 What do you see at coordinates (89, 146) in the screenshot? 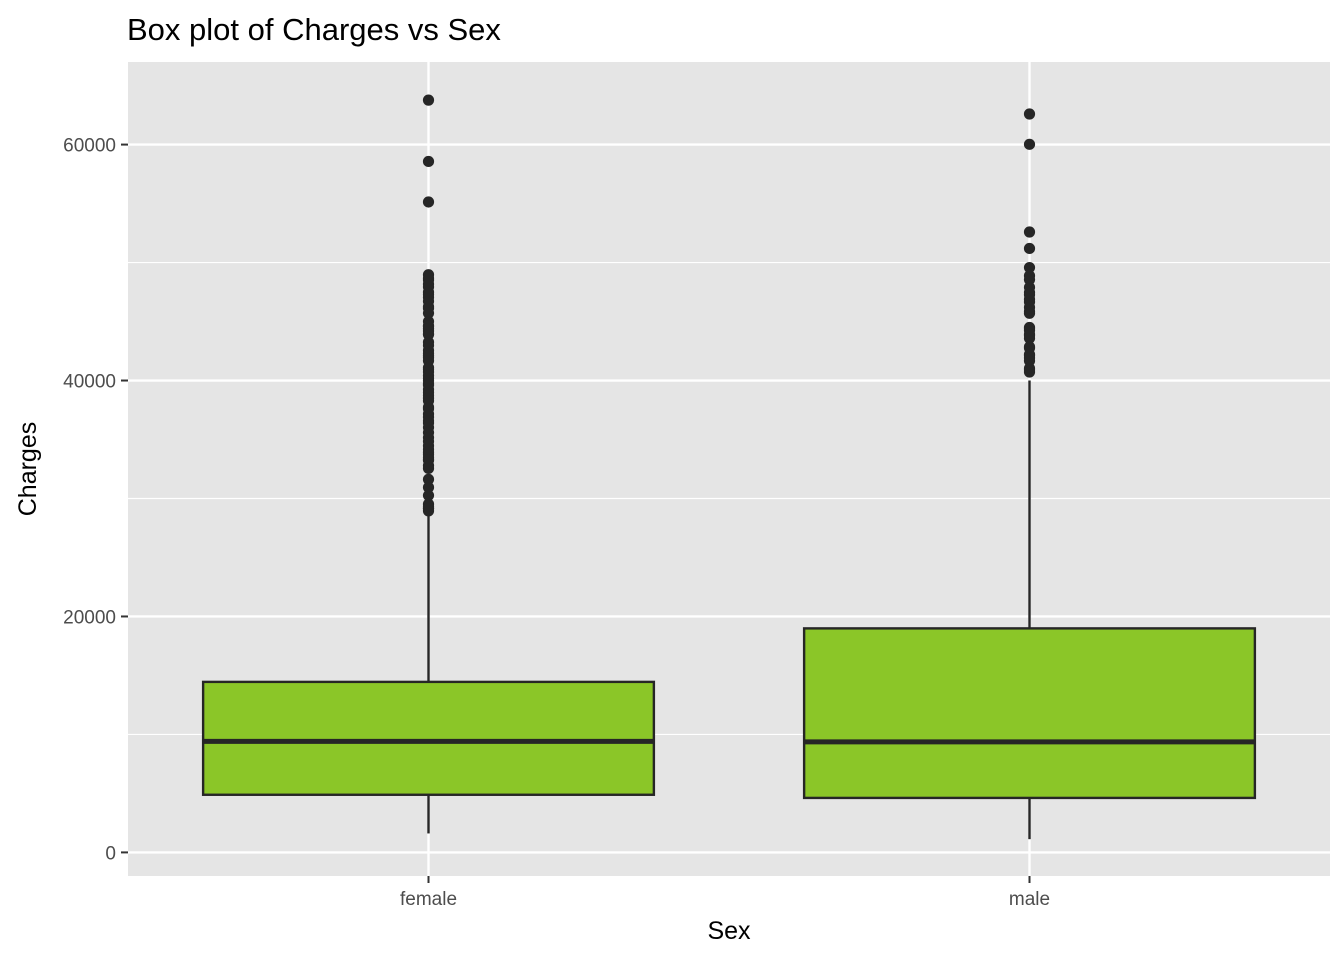
I see `y-tick-label: 60000` at bounding box center [89, 146].